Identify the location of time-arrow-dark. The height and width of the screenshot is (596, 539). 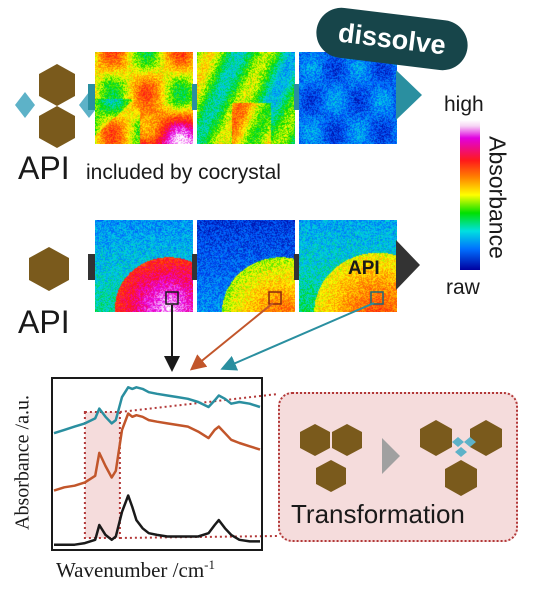
(408, 267).